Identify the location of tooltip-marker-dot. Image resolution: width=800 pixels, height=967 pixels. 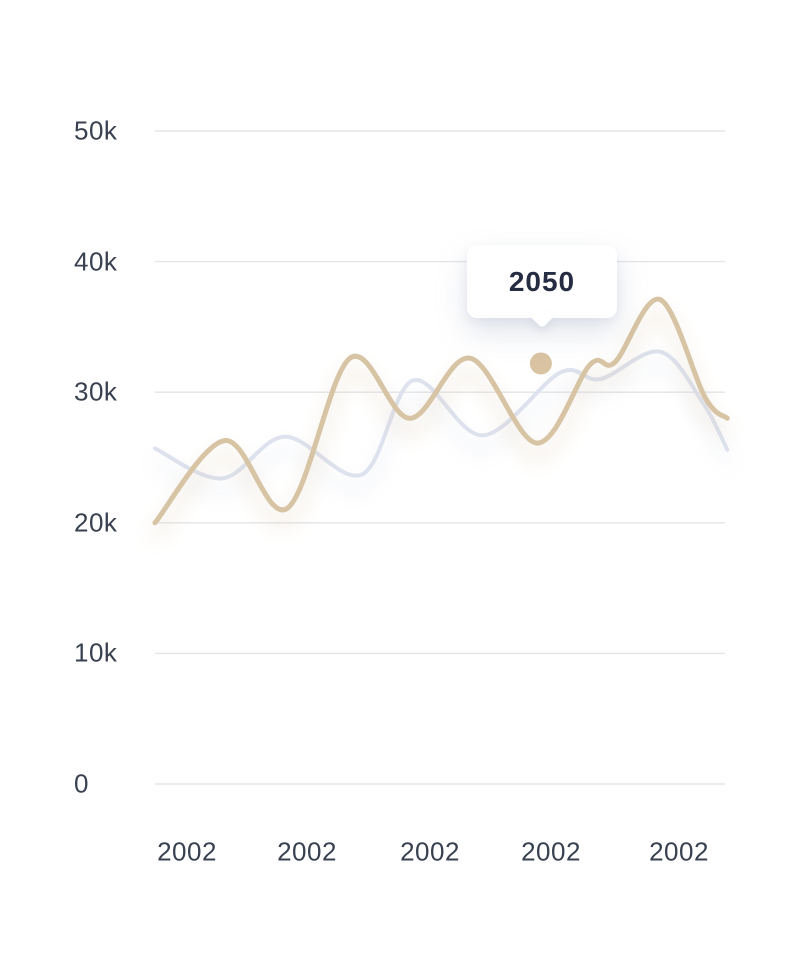
(540, 363).